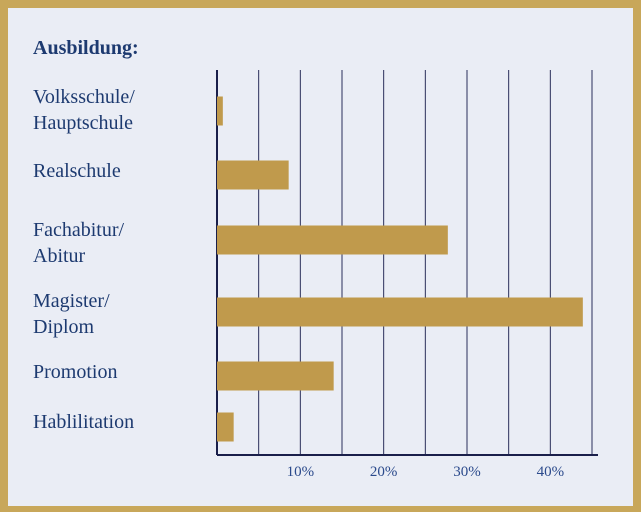 This screenshot has width=641, height=512. Describe the element at coordinates (551, 472) in the screenshot. I see `x-tick-label: 40%` at that location.